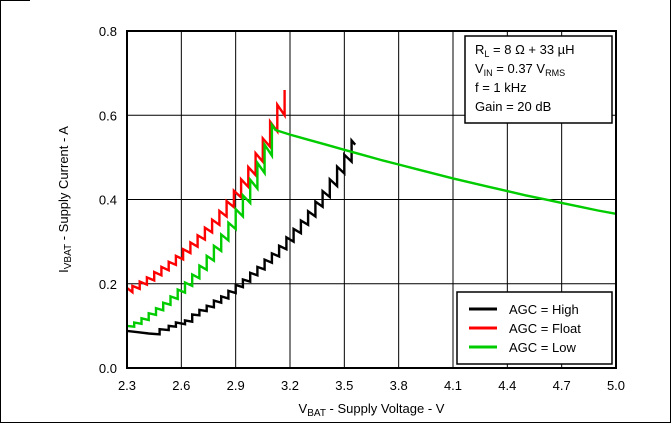  What do you see at coordinates (544, 309) in the screenshot?
I see `legend-label: AGC = High` at bounding box center [544, 309].